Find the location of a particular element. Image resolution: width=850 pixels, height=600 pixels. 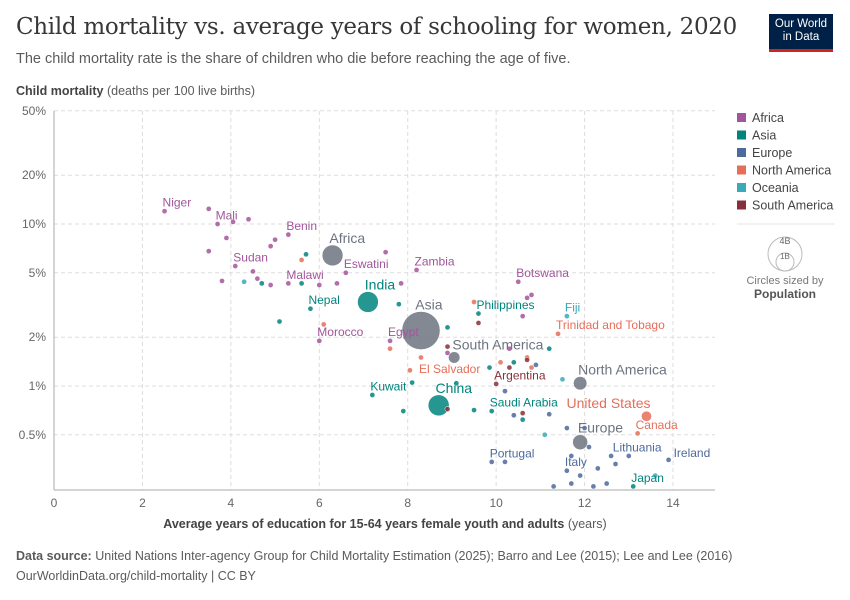

data-point-niger is located at coordinates (164, 211).